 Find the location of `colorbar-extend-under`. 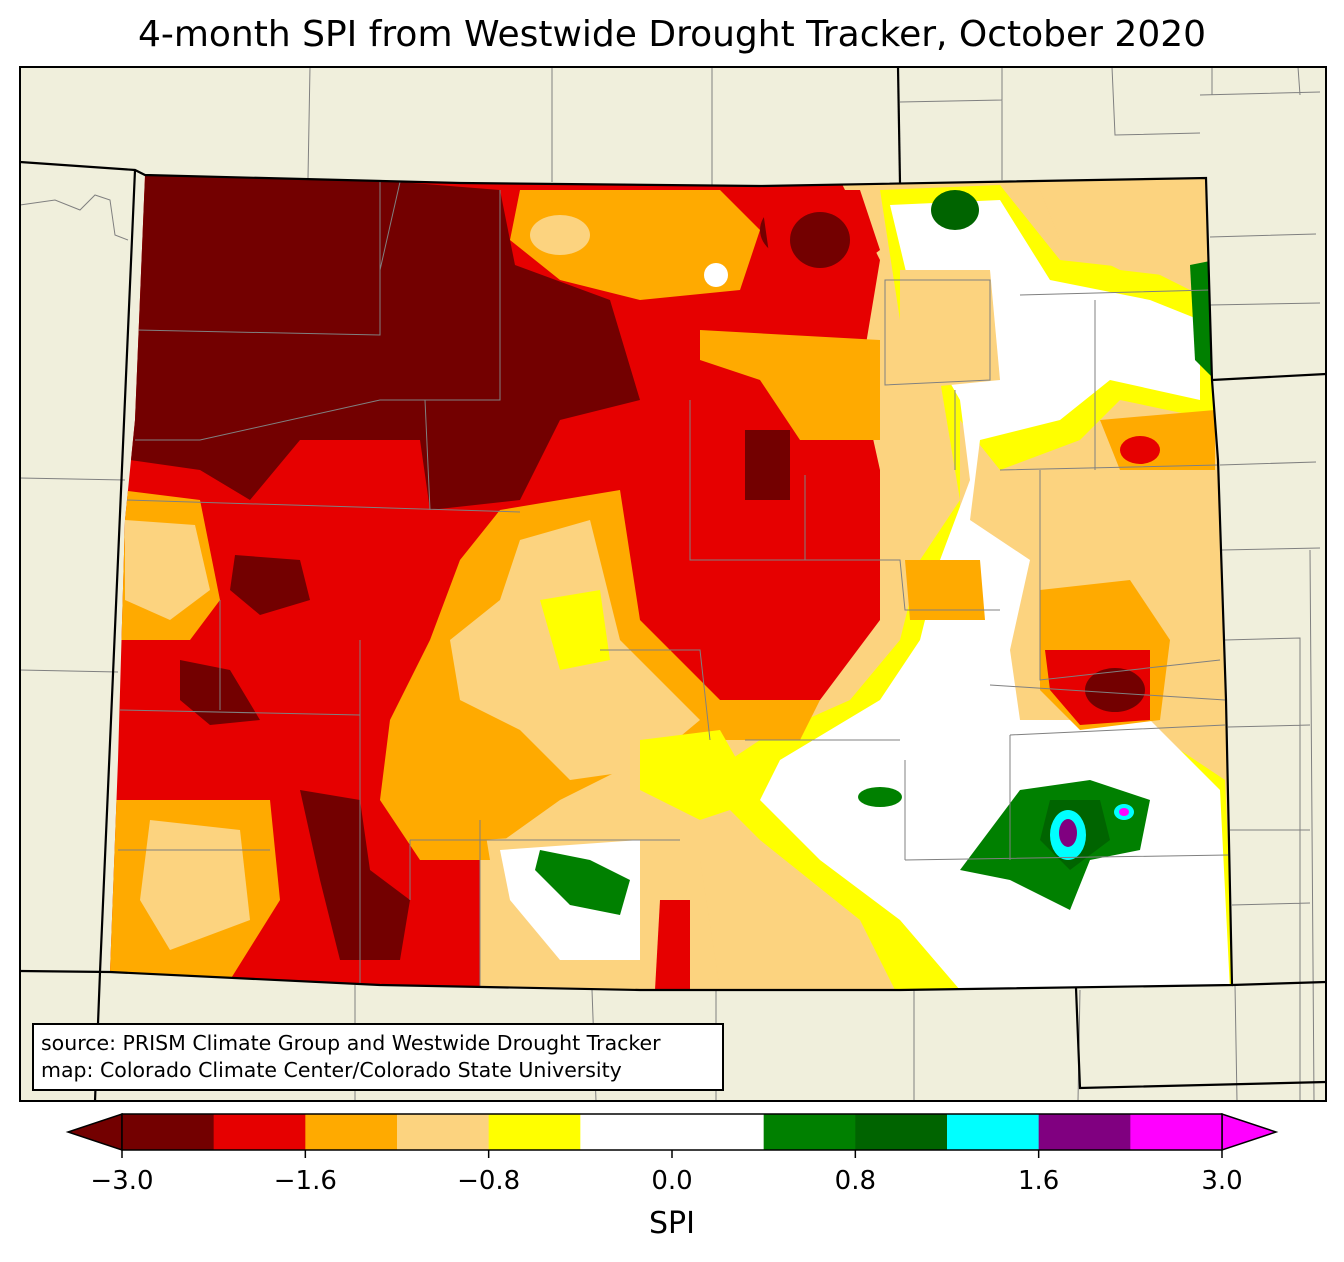

colorbar-extend-under is located at coordinates (94, 1132).